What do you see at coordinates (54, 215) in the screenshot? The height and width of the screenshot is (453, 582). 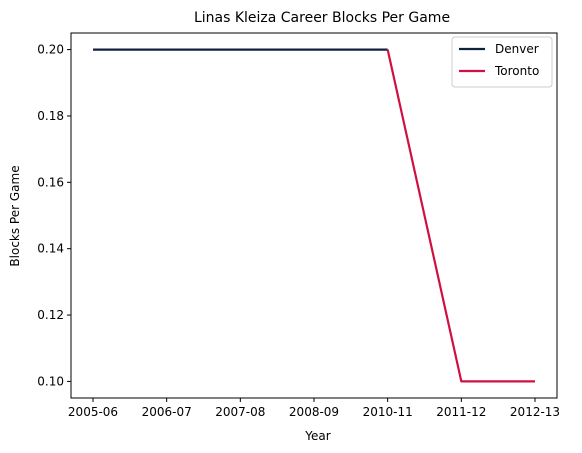 I see `y-axis: 0.10 0.12 0.14 0.16 0.18 0.20` at bounding box center [54, 215].